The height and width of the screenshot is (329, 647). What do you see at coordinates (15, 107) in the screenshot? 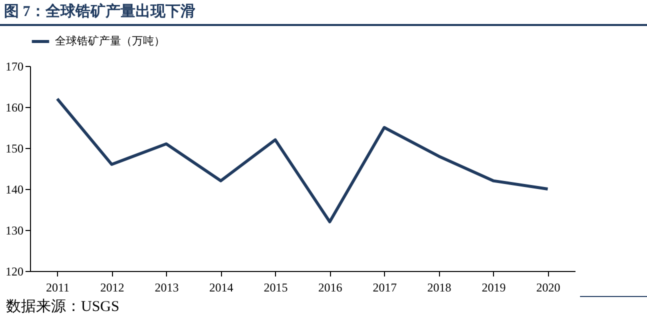
I see `y-tick-label: 160` at bounding box center [15, 107].